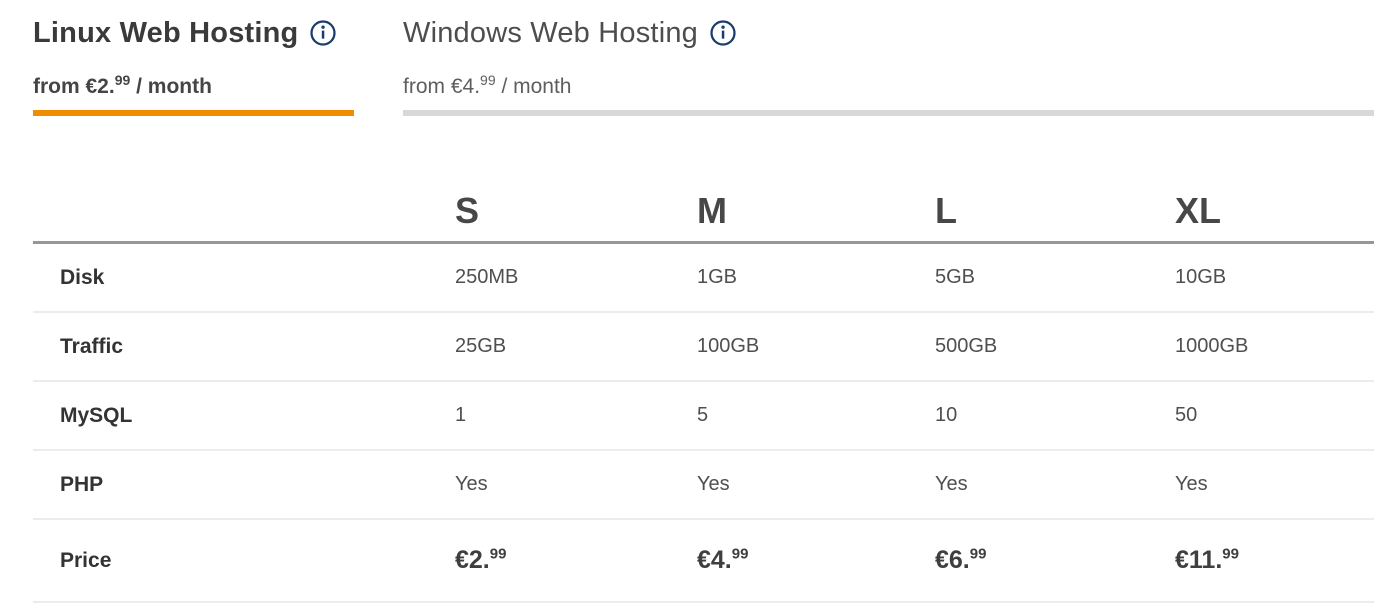  Describe the element at coordinates (1201, 277) in the screenshot. I see `cell-value: 10GB` at that location.